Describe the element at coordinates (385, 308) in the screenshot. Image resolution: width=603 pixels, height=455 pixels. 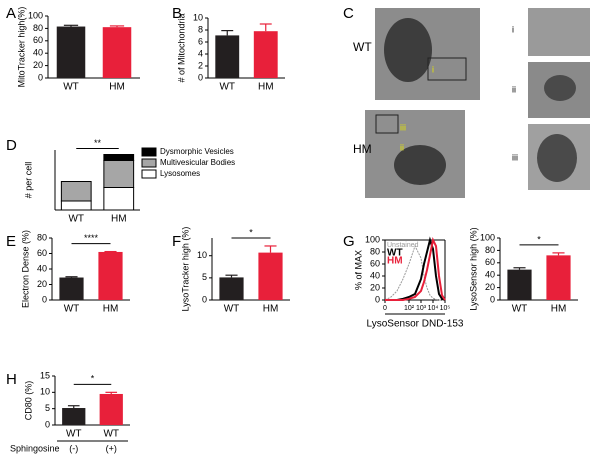
I see `x-tick-label: 0` at that location.